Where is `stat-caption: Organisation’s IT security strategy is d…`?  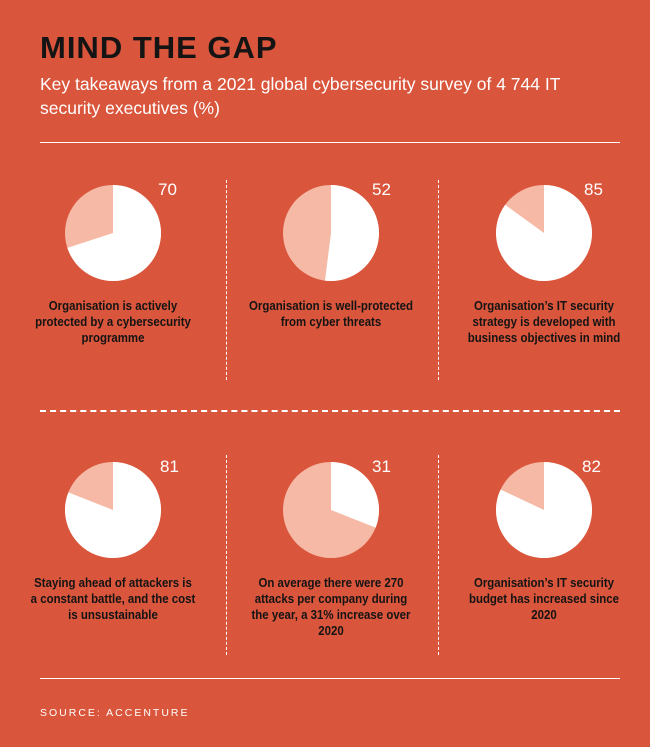 stat-caption: Organisation’s IT security strategy is d… is located at coordinates (544, 321).